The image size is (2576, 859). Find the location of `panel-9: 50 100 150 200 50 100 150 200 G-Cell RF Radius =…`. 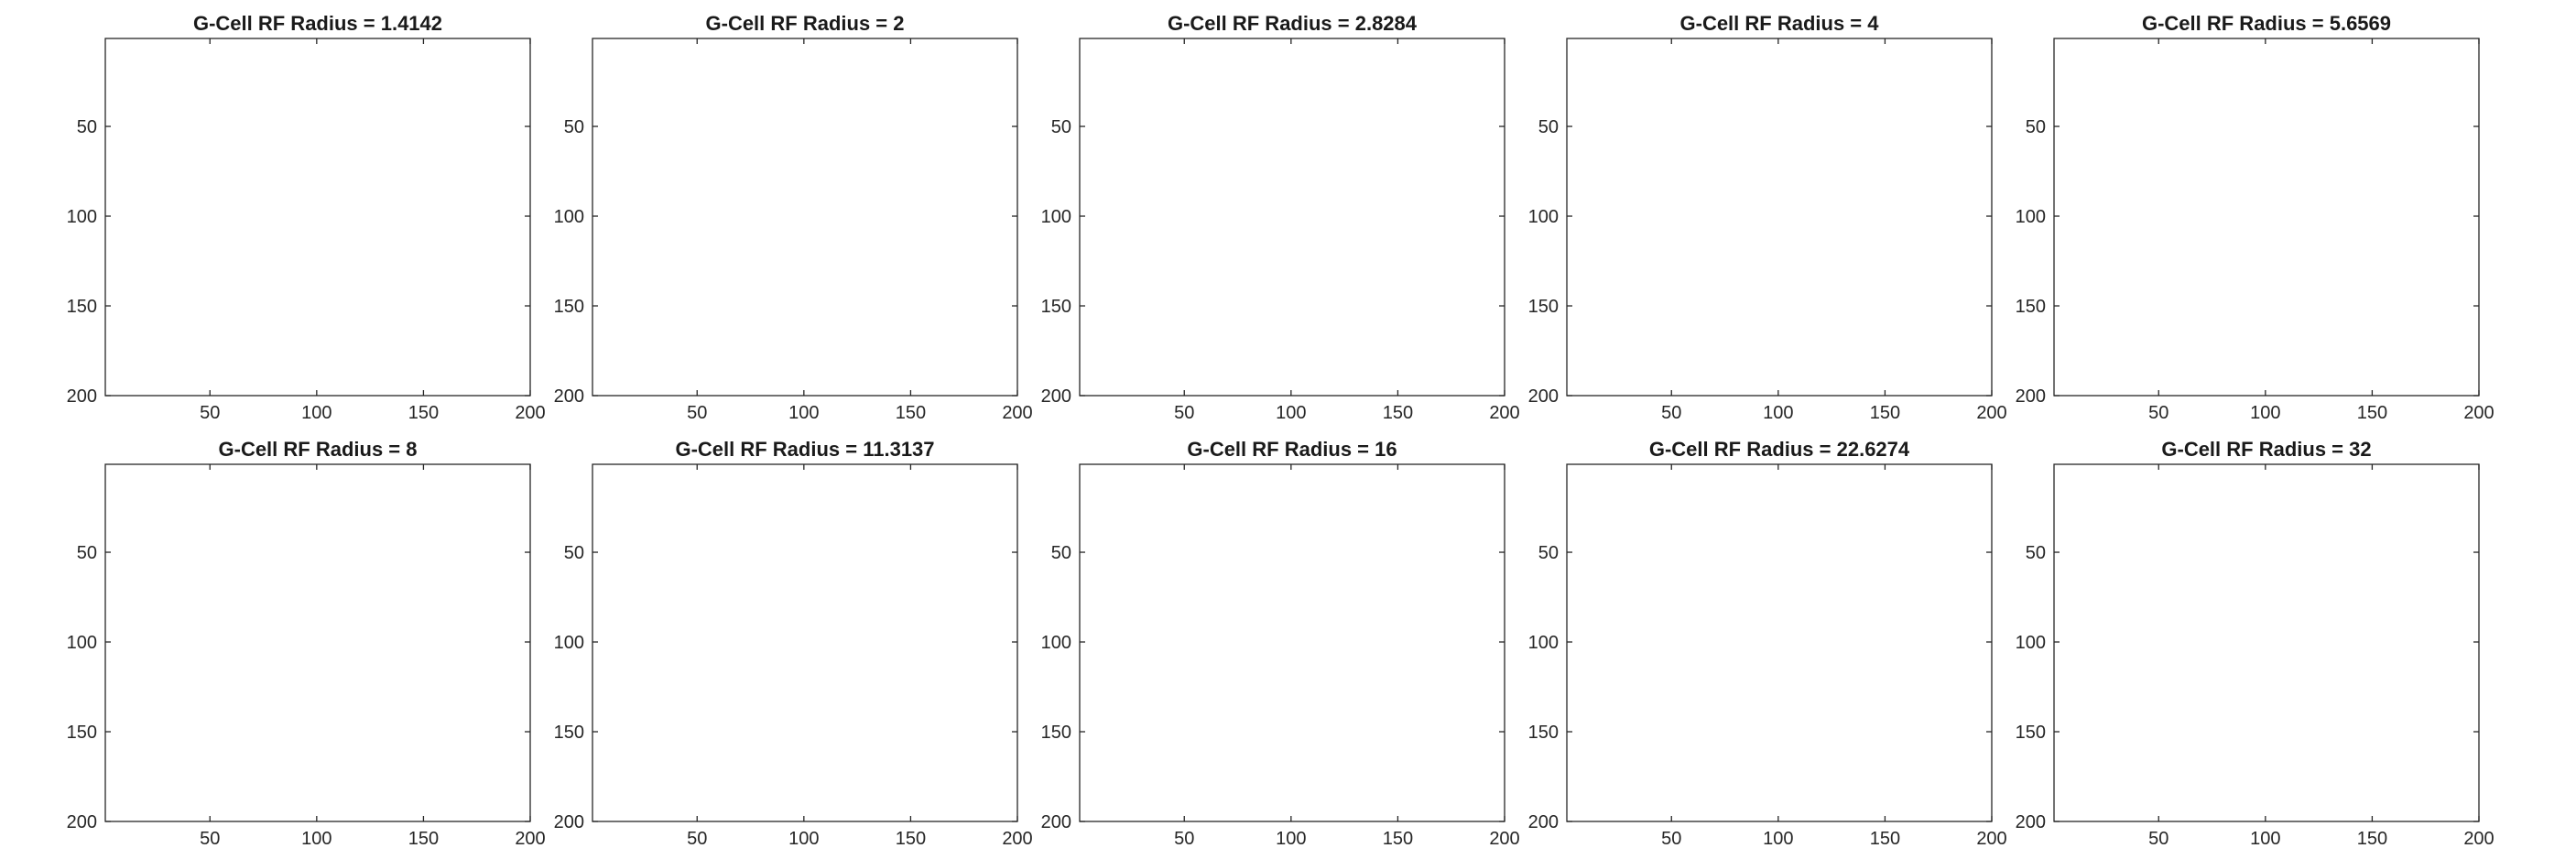

panel-9: 50 100 150 200 50 100 150 200 G-Cell RF Radius =… is located at coordinates (1767, 644).